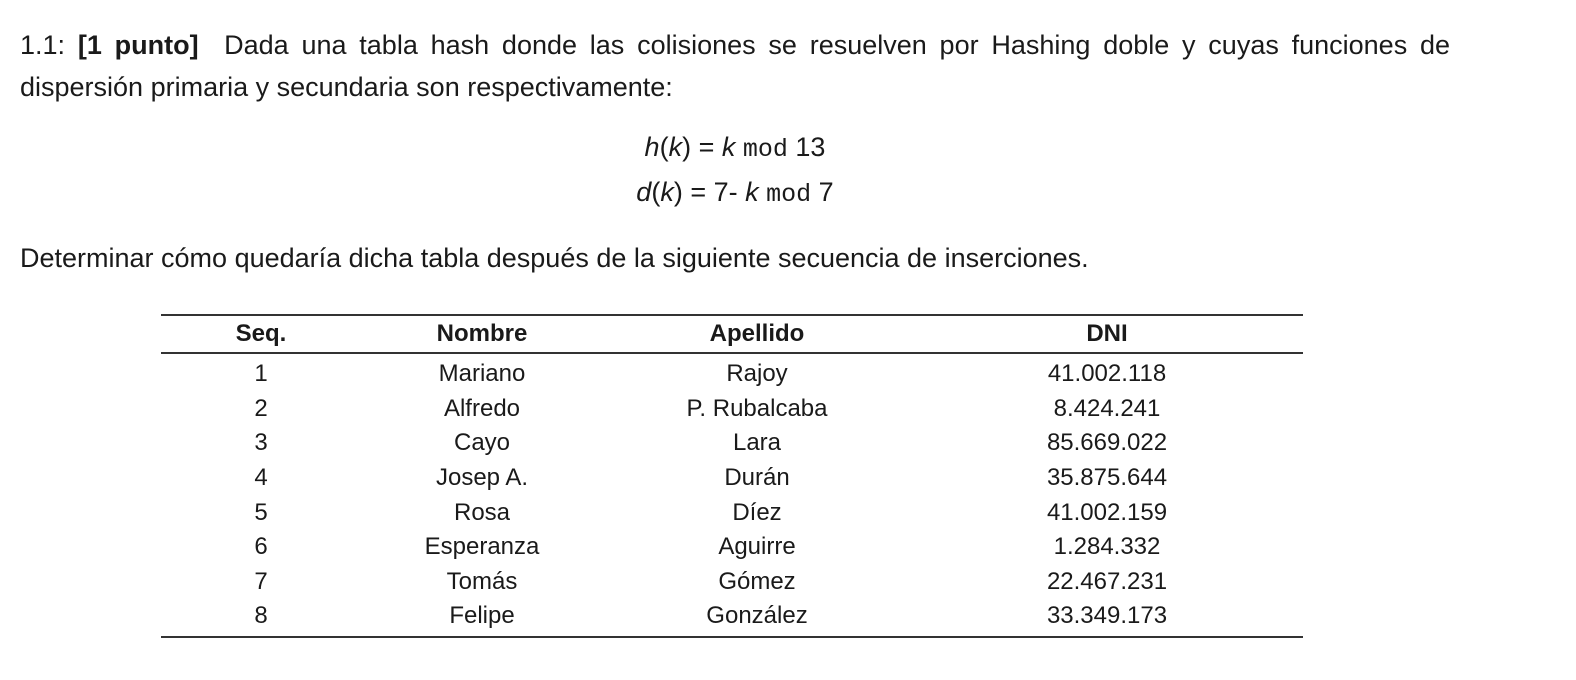 This screenshot has height=680, width=1576. I want to click on secondary-hash-formula: d(k) = 7- k mod 7, so click(735, 193).